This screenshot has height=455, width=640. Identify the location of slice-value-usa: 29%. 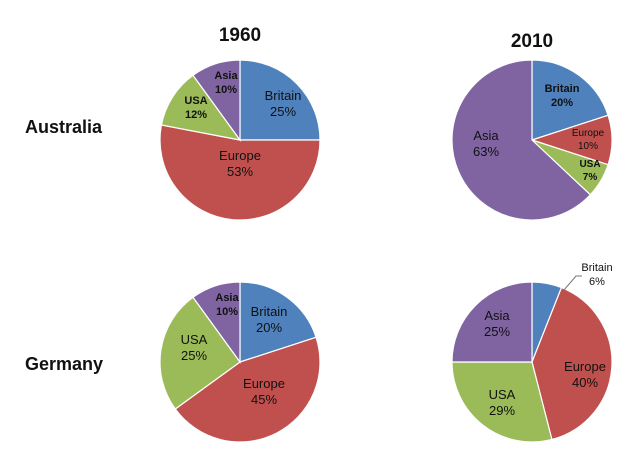
(502, 410).